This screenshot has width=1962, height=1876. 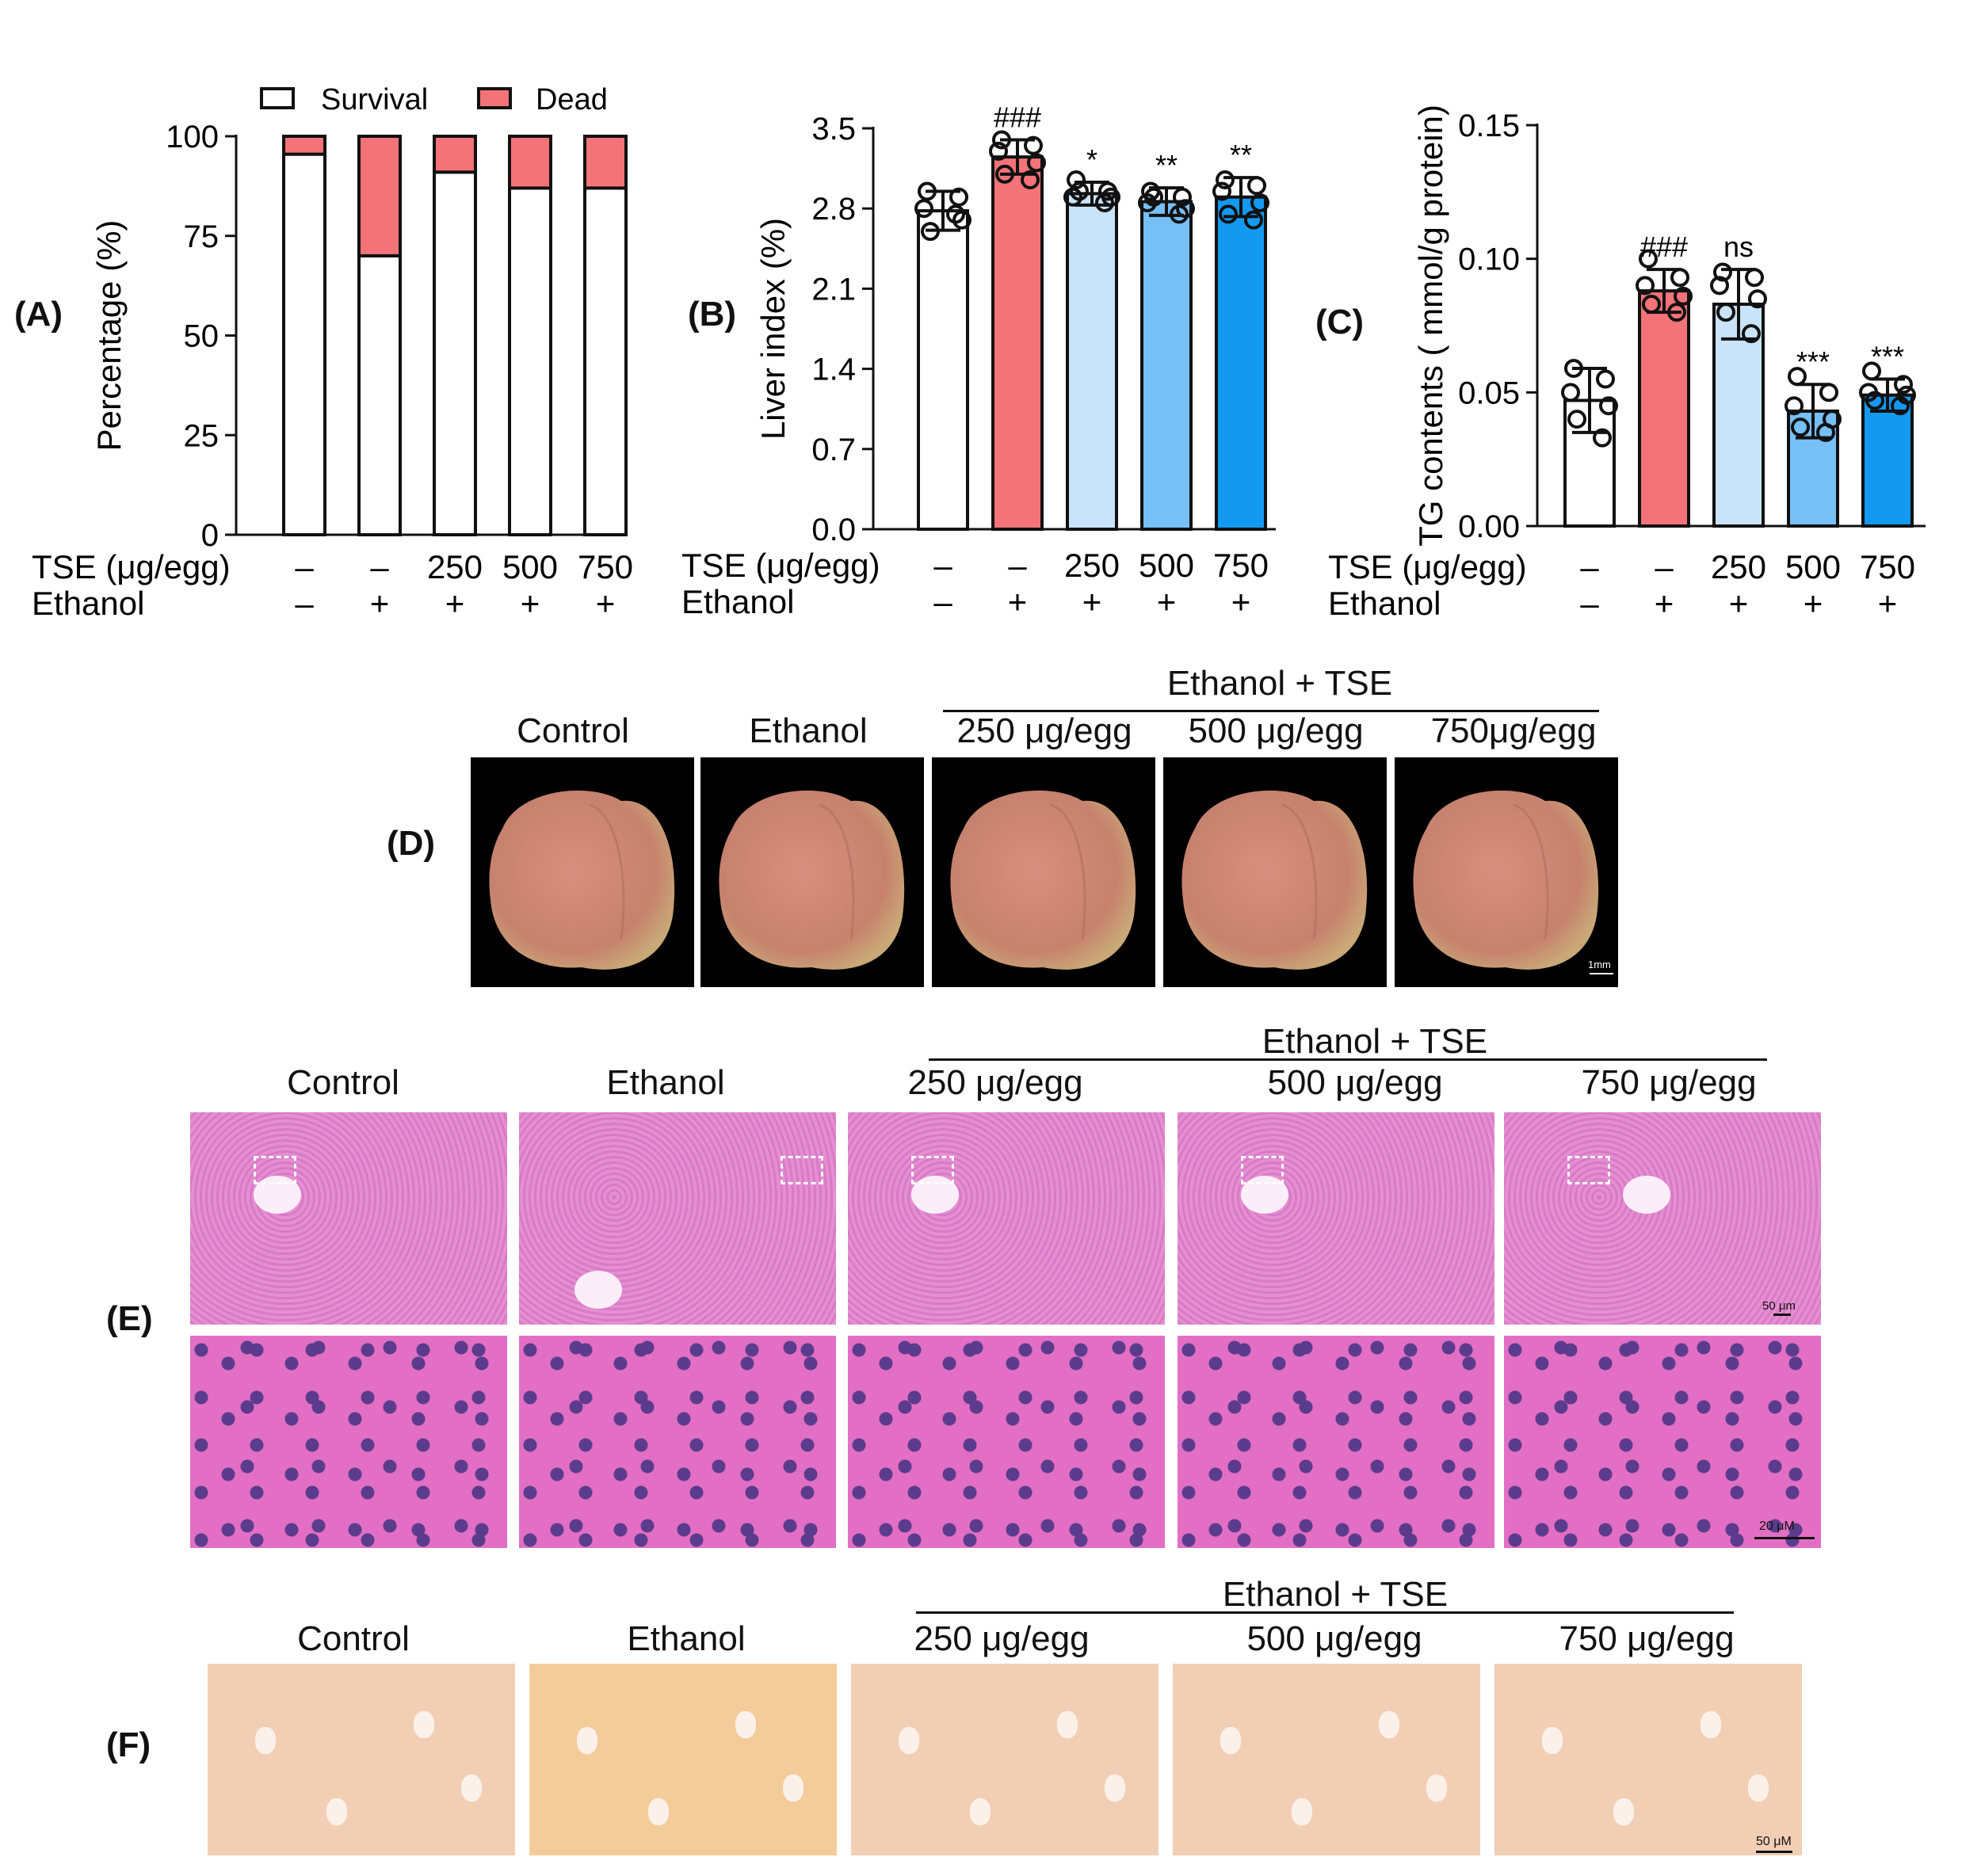 What do you see at coordinates (833, 209) in the screenshot?
I see `y-tick-label: 2.8` at bounding box center [833, 209].